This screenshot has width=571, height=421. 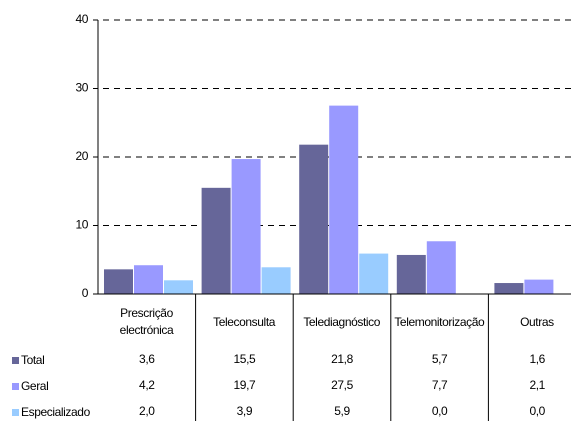 I want to click on table-value: 3,9, so click(x=245, y=411).